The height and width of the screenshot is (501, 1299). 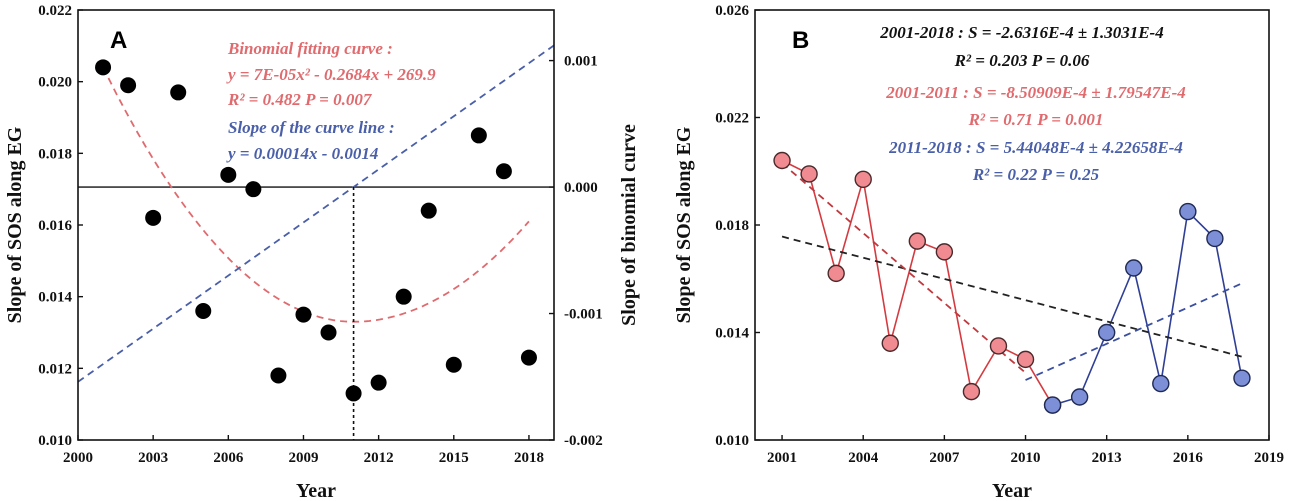 What do you see at coordinates (328, 332) in the screenshot?
I see `point-2010` at bounding box center [328, 332].